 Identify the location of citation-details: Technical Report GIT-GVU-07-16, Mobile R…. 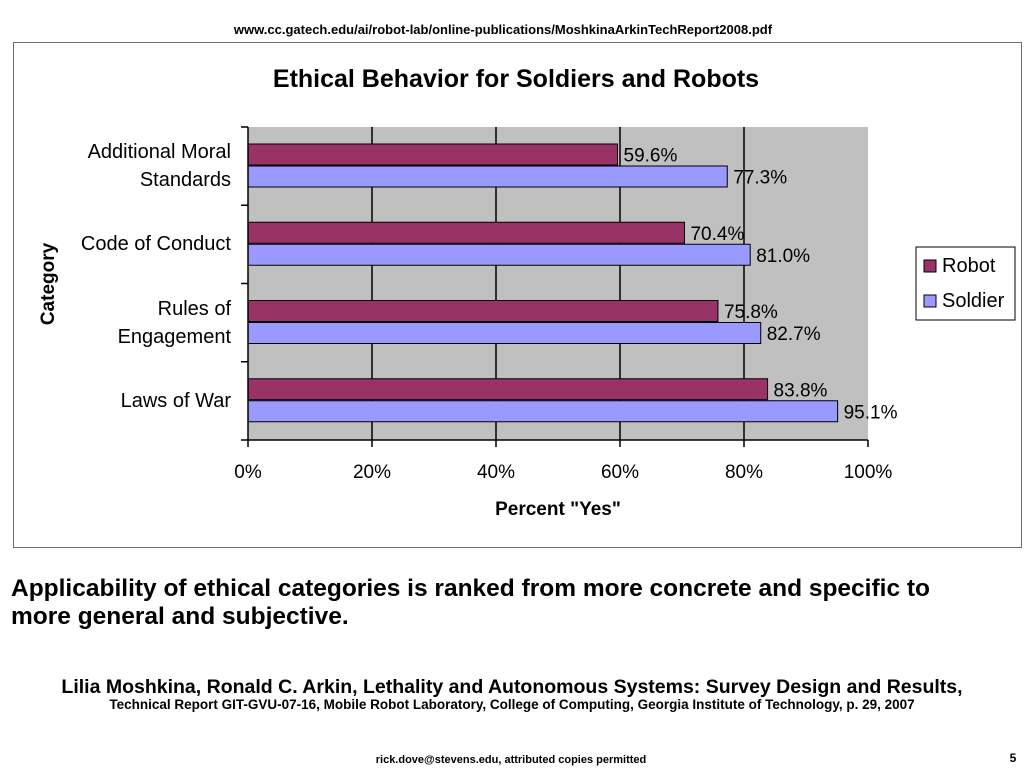
(512, 704).